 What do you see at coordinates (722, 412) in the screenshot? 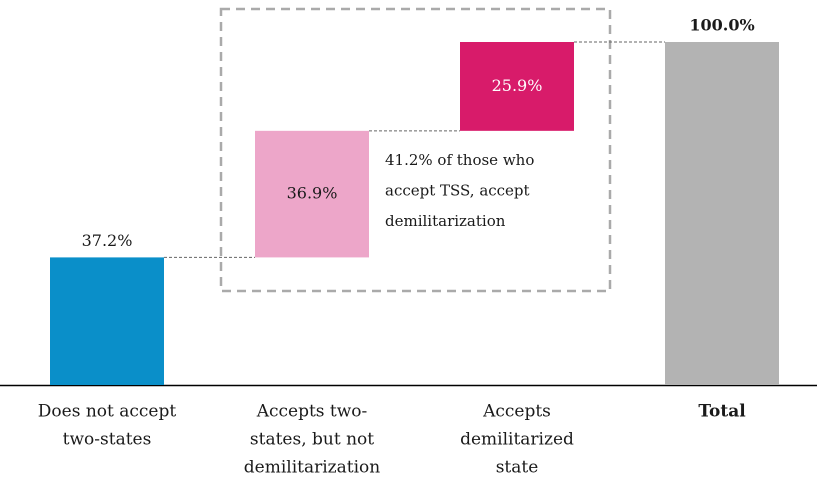
I see `x-tick-label: Total` at bounding box center [722, 412].